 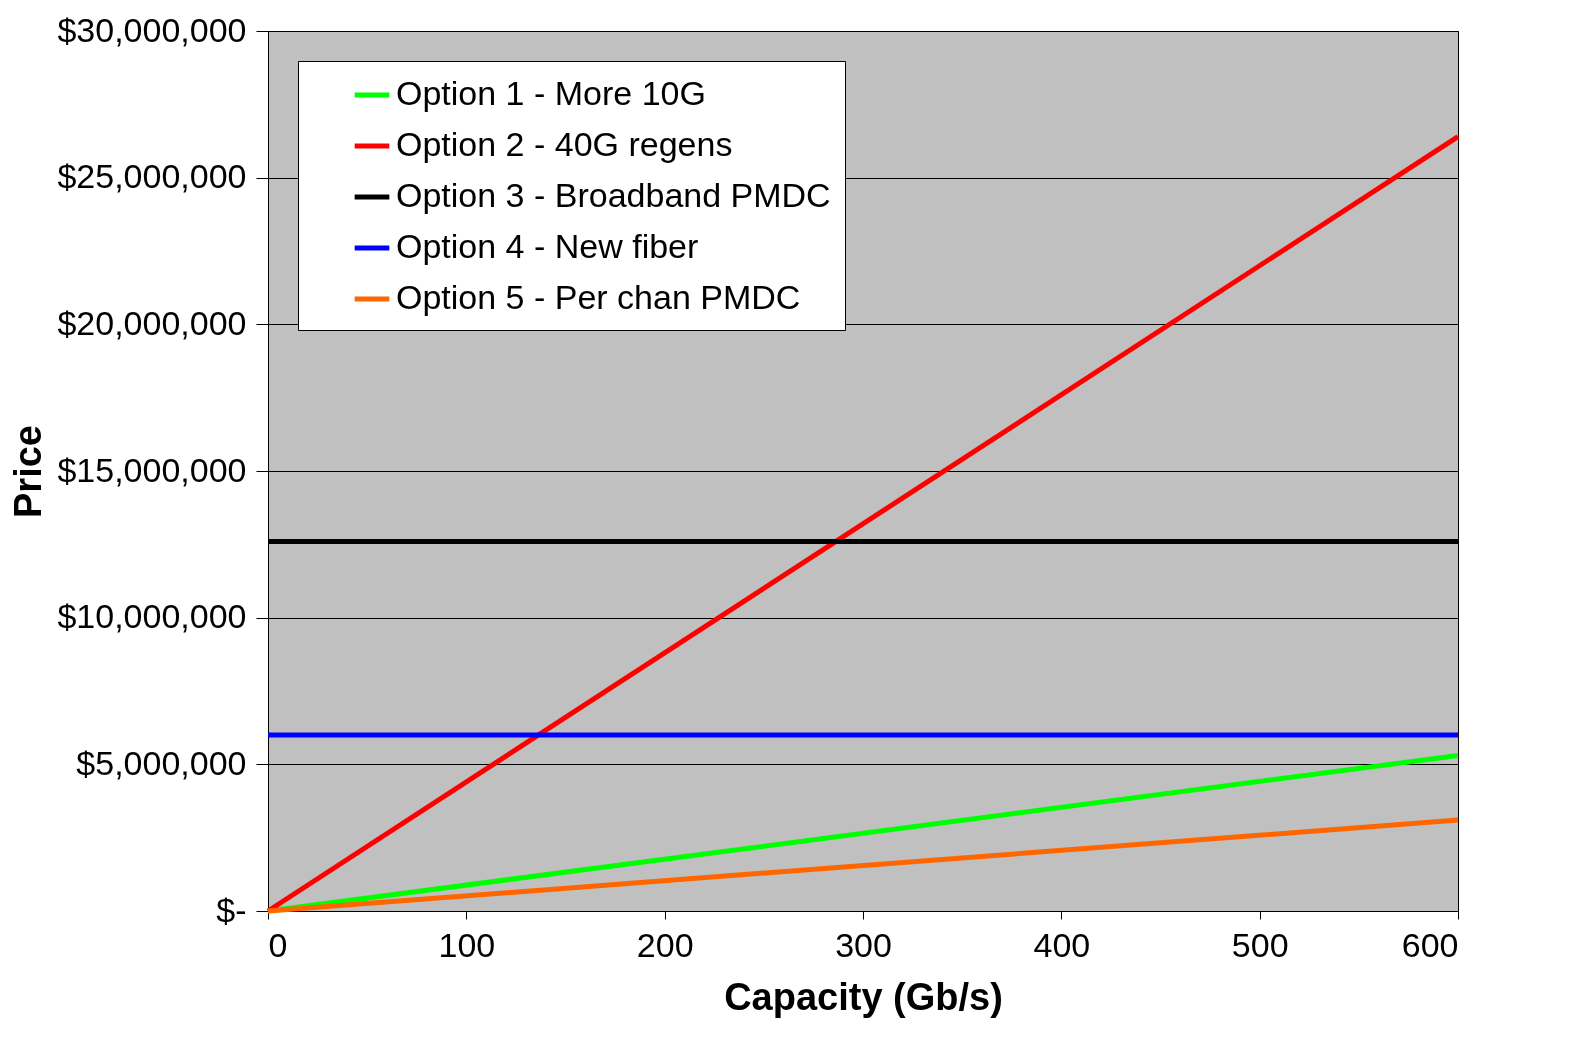 What do you see at coordinates (547, 246) in the screenshot?
I see `legend-label: Option 4 - New fiber` at bounding box center [547, 246].